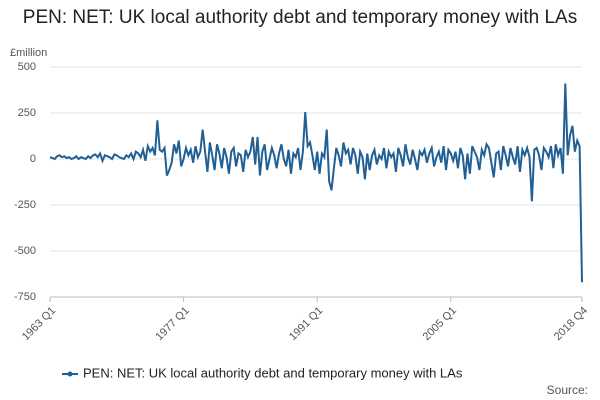 This screenshot has height=400, width=600. Describe the element at coordinates (25, 297) in the screenshot. I see `y-tick-label: -750` at that location.